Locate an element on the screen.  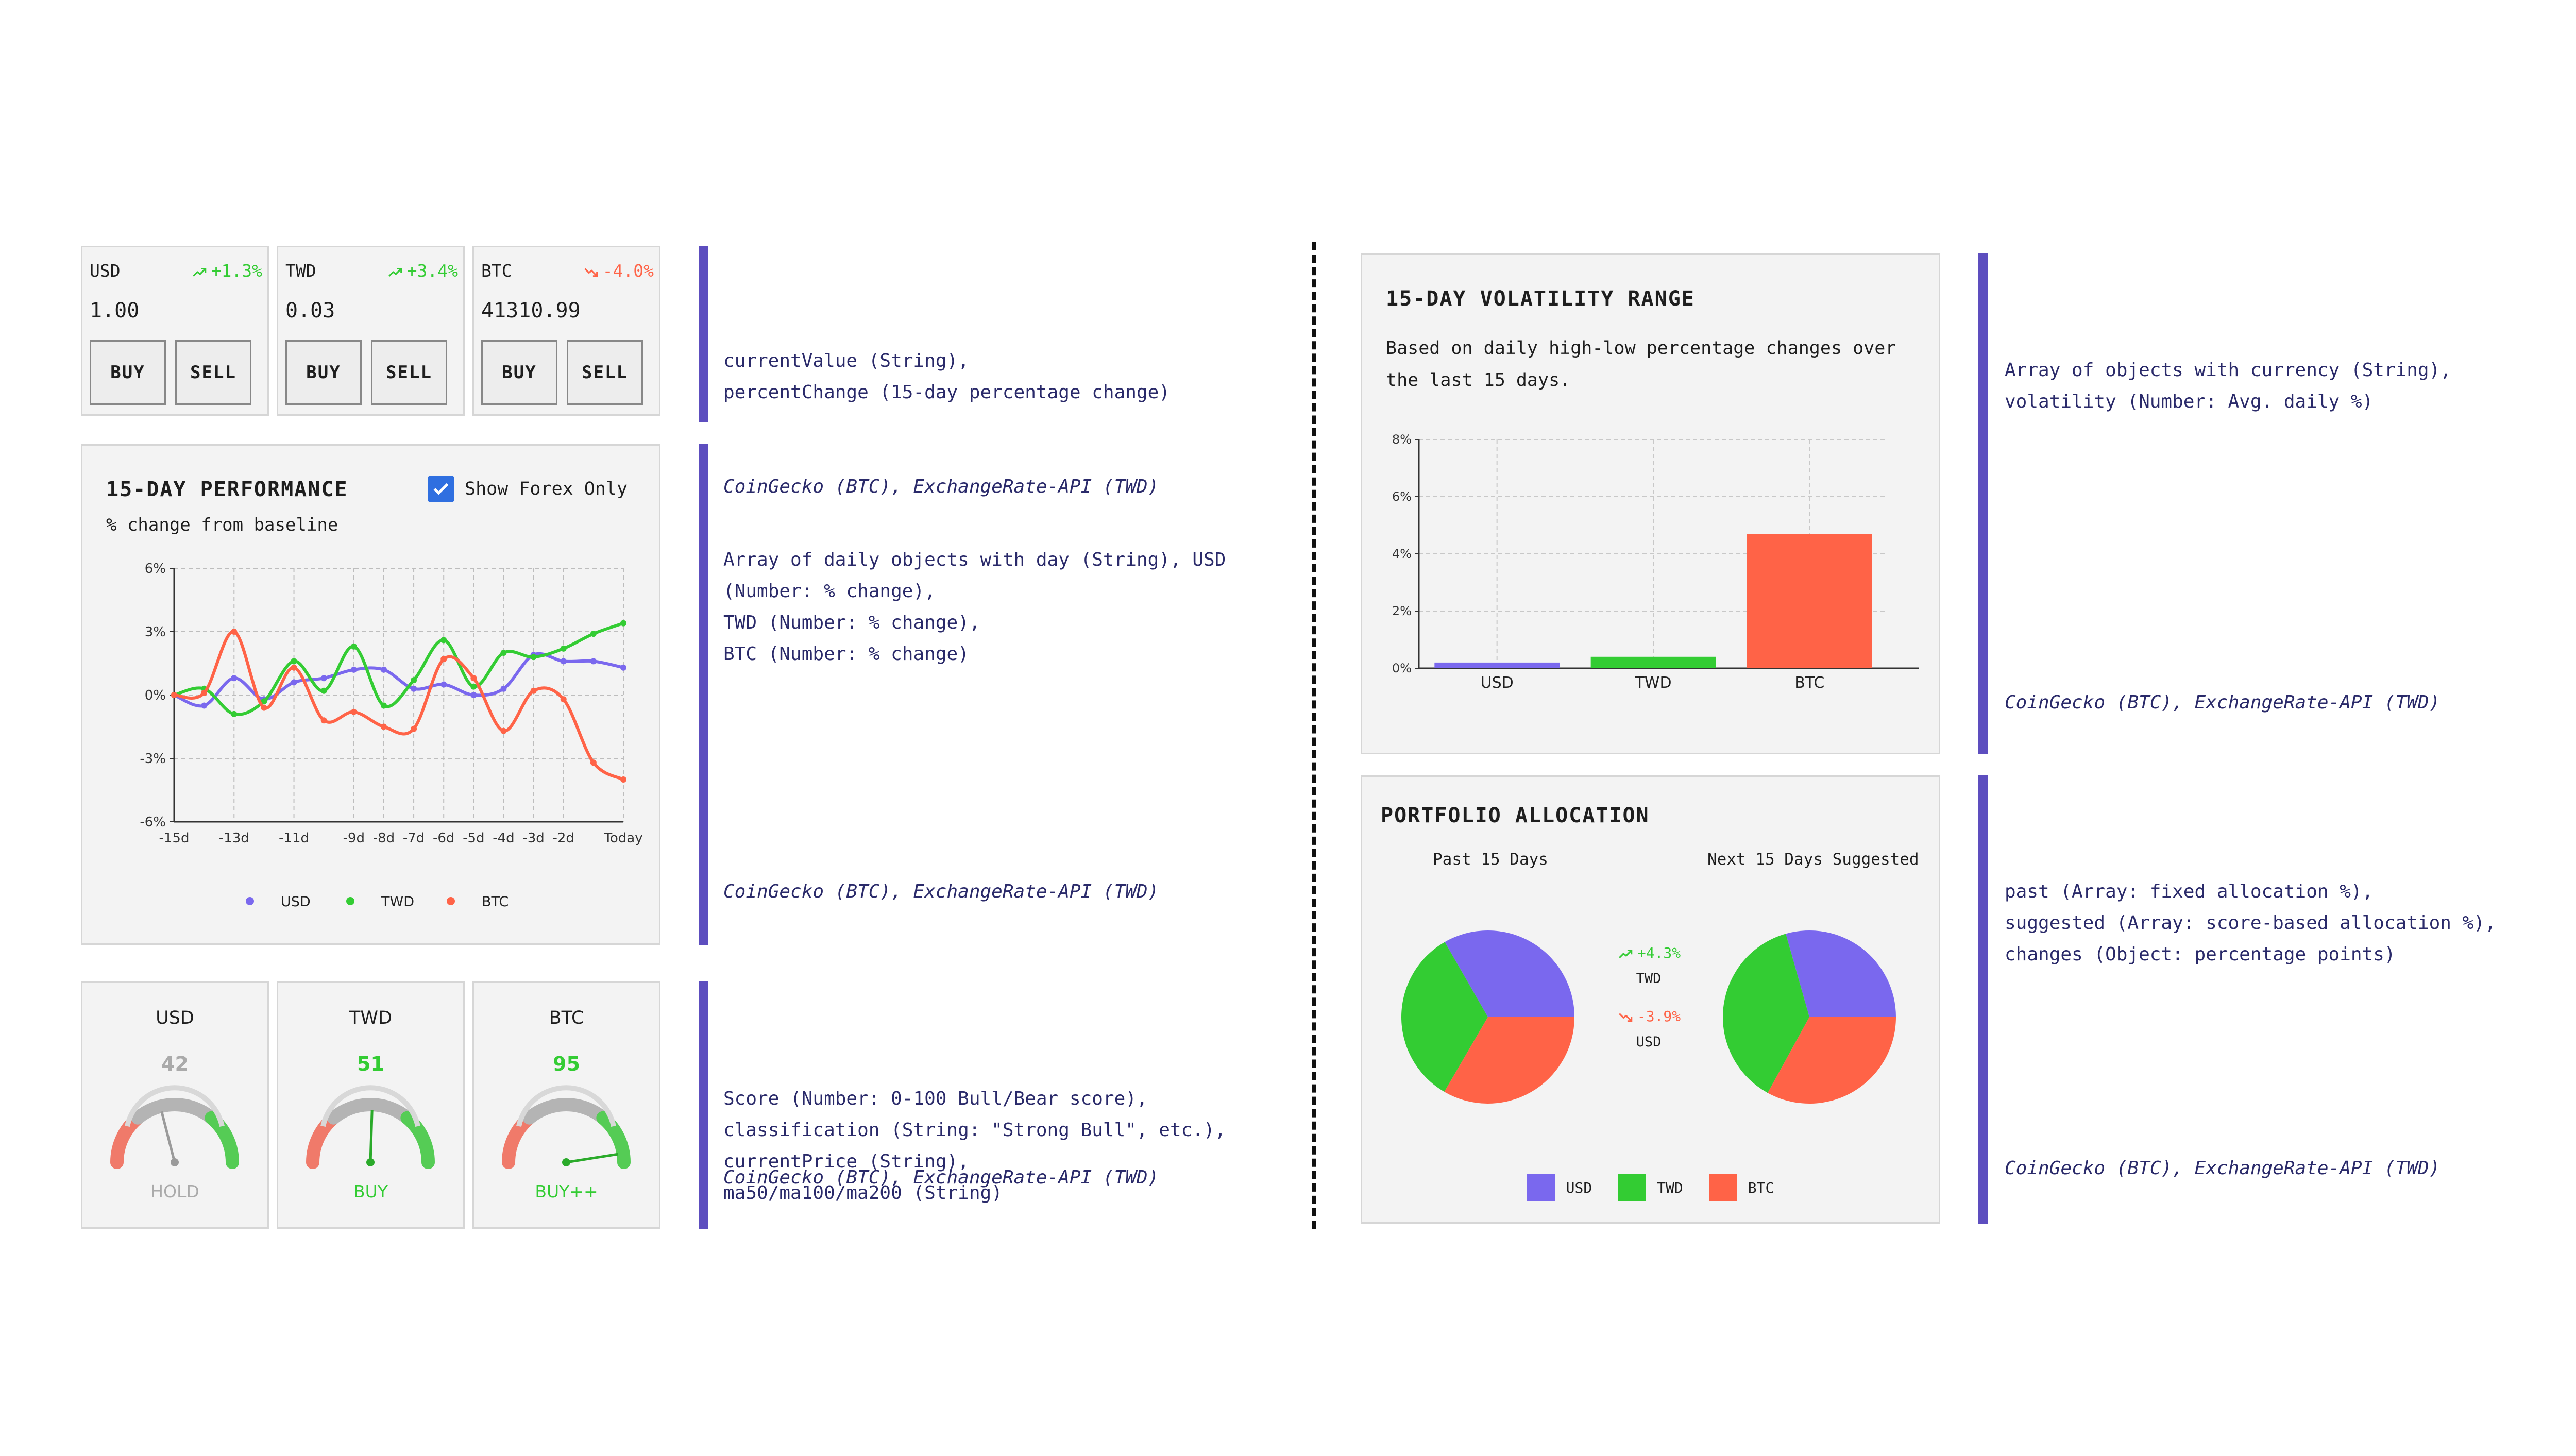
suggested-pie-slice-usd is located at coordinates (1841, 974).